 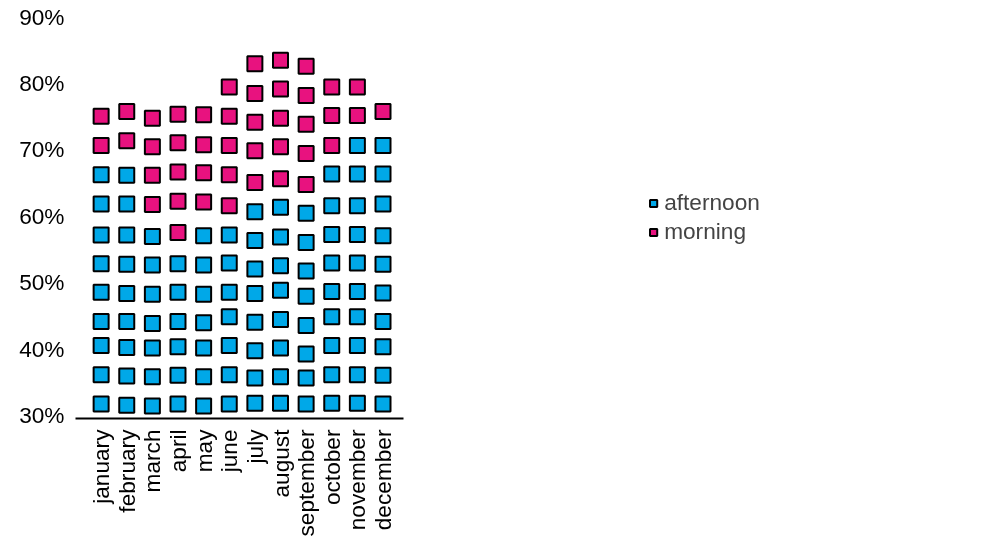 What do you see at coordinates (254, 446) in the screenshot?
I see `x-tick-label: july` at bounding box center [254, 446].